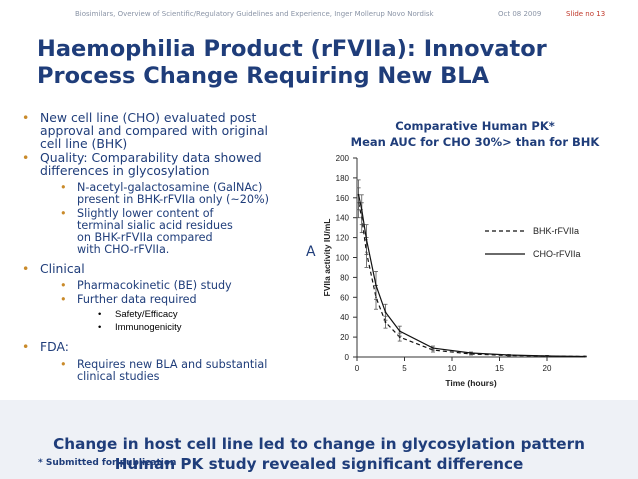  Describe the element at coordinates (62, 268) in the screenshot. I see `bullet-text: Clinical` at that location.